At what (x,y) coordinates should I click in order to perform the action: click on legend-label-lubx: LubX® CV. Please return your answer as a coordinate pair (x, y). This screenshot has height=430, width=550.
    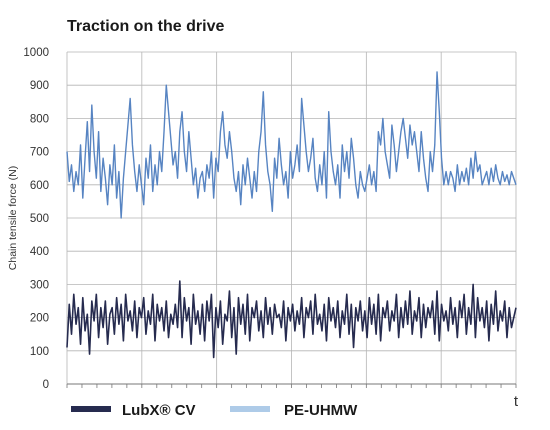
    Looking at the image, I should click on (159, 410).